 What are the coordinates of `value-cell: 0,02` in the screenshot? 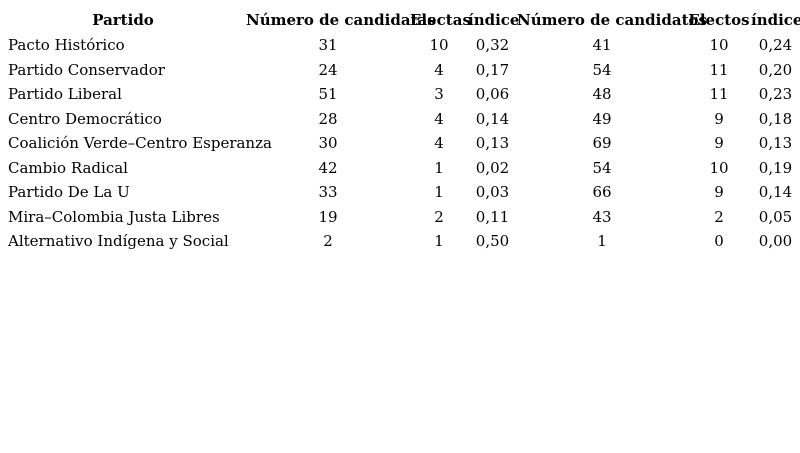 It's located at (492, 167).